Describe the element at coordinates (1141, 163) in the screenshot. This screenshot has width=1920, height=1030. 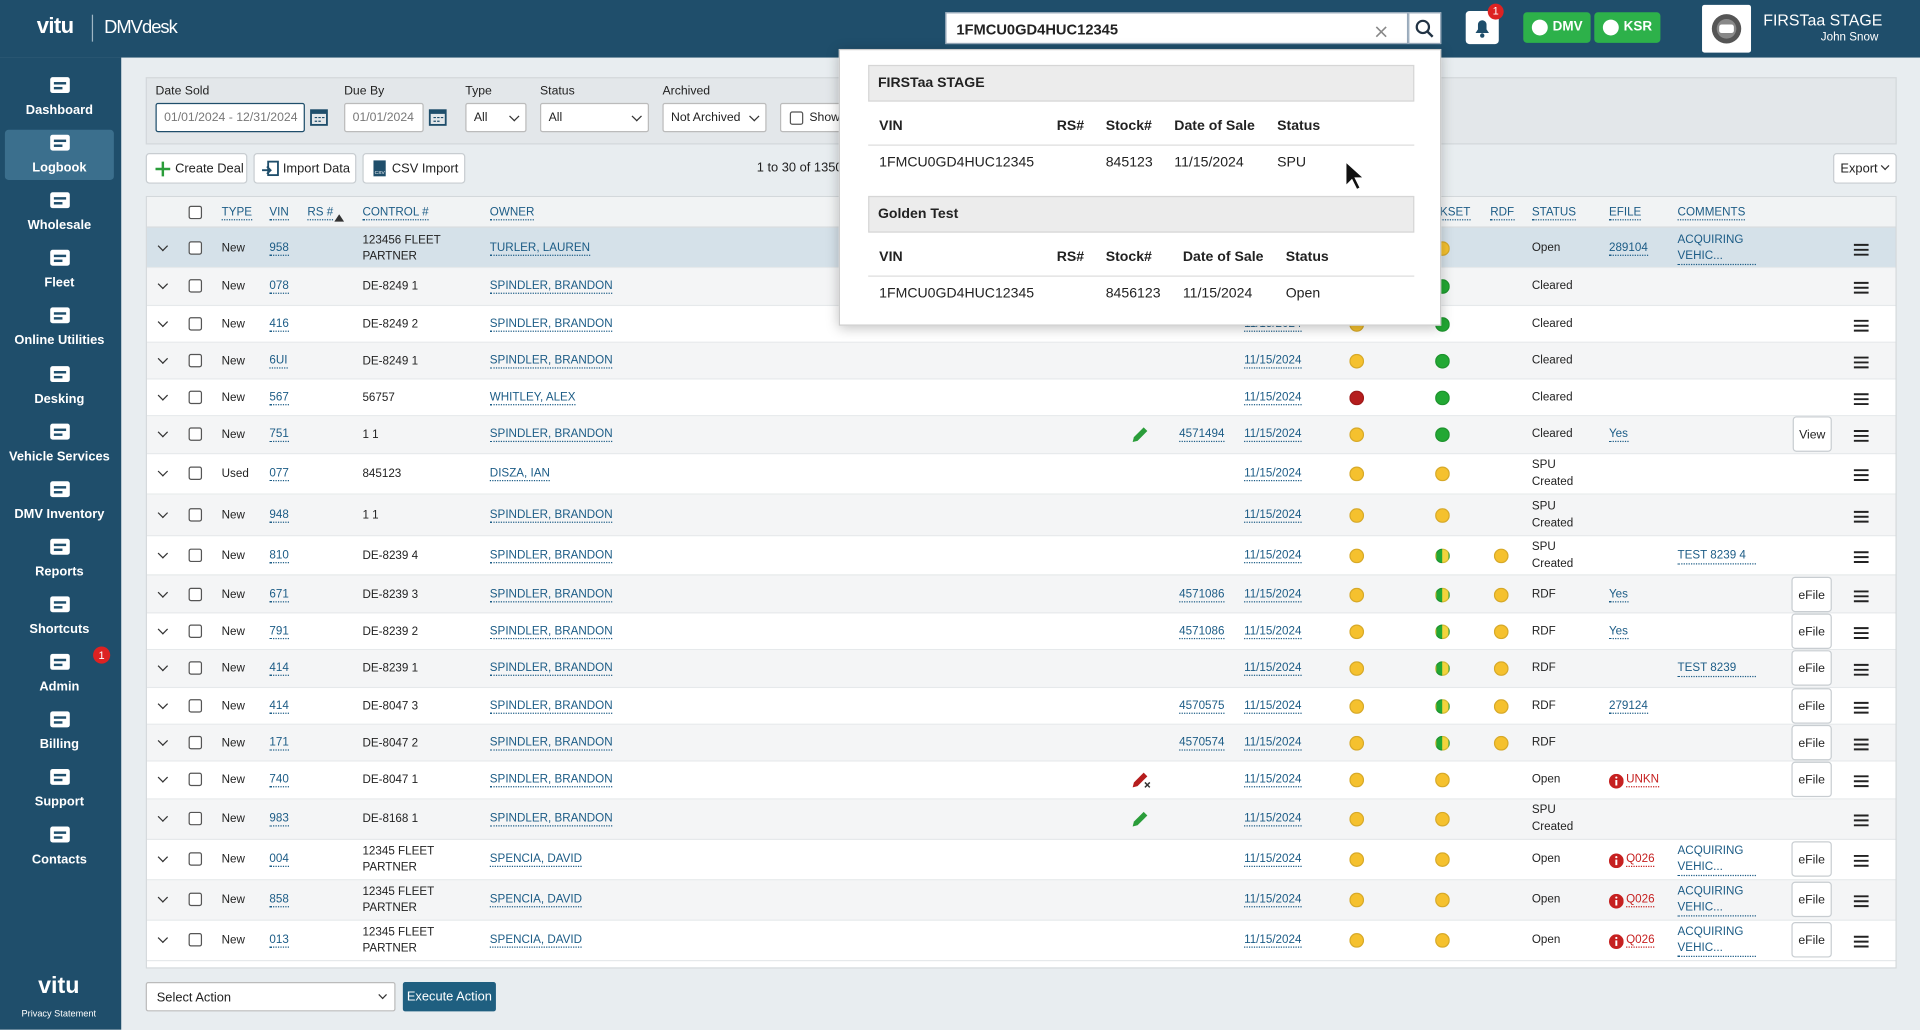
I see `result-row: 1FMCU0GD4HUC12345 845123 11/15/2024 SPU` at that location.